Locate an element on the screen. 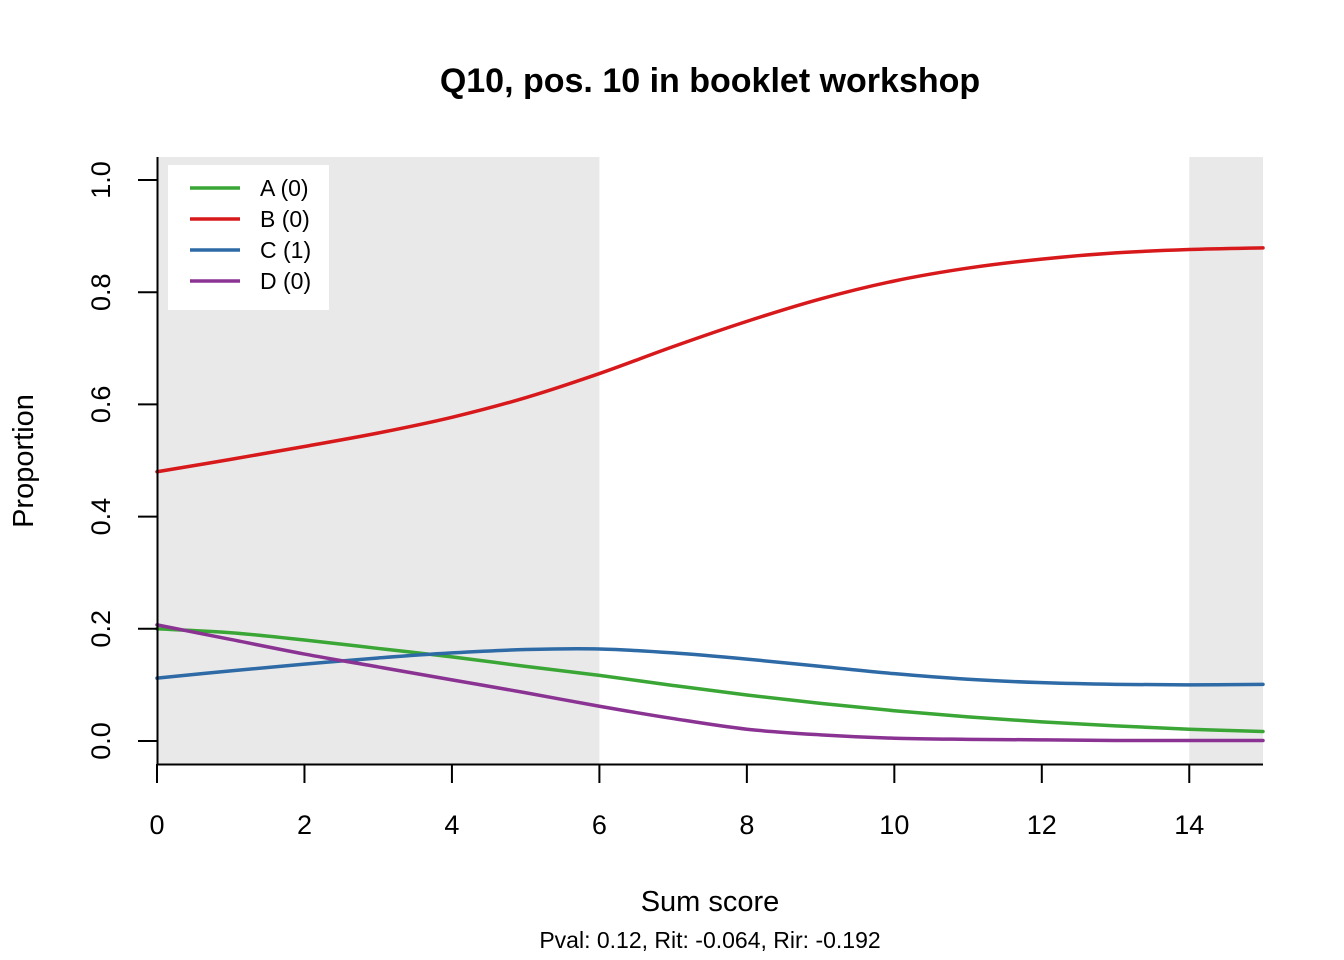 This screenshot has width=1344, height=960. x-tick-label: 14 is located at coordinates (1189, 825).